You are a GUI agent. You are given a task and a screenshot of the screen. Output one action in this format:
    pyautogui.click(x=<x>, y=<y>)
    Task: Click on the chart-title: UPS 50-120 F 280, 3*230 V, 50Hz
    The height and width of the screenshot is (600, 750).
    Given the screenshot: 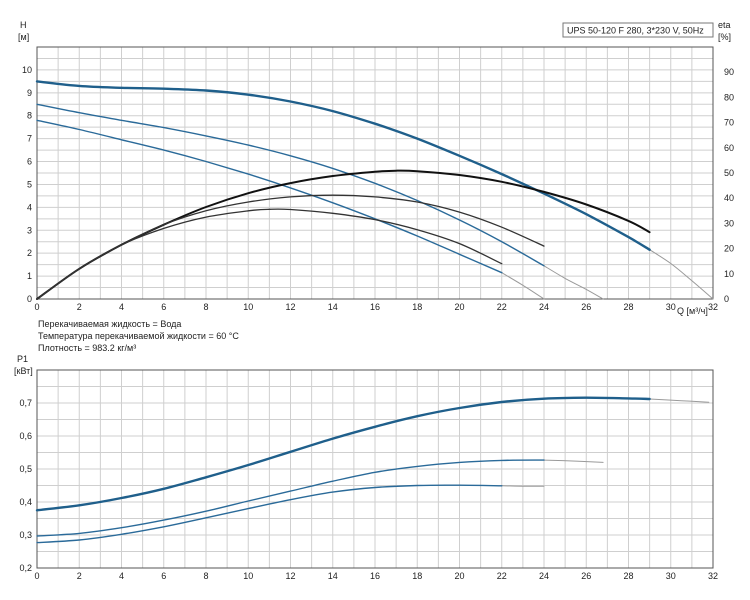 What is the action you would take?
    pyautogui.click(x=635, y=31)
    